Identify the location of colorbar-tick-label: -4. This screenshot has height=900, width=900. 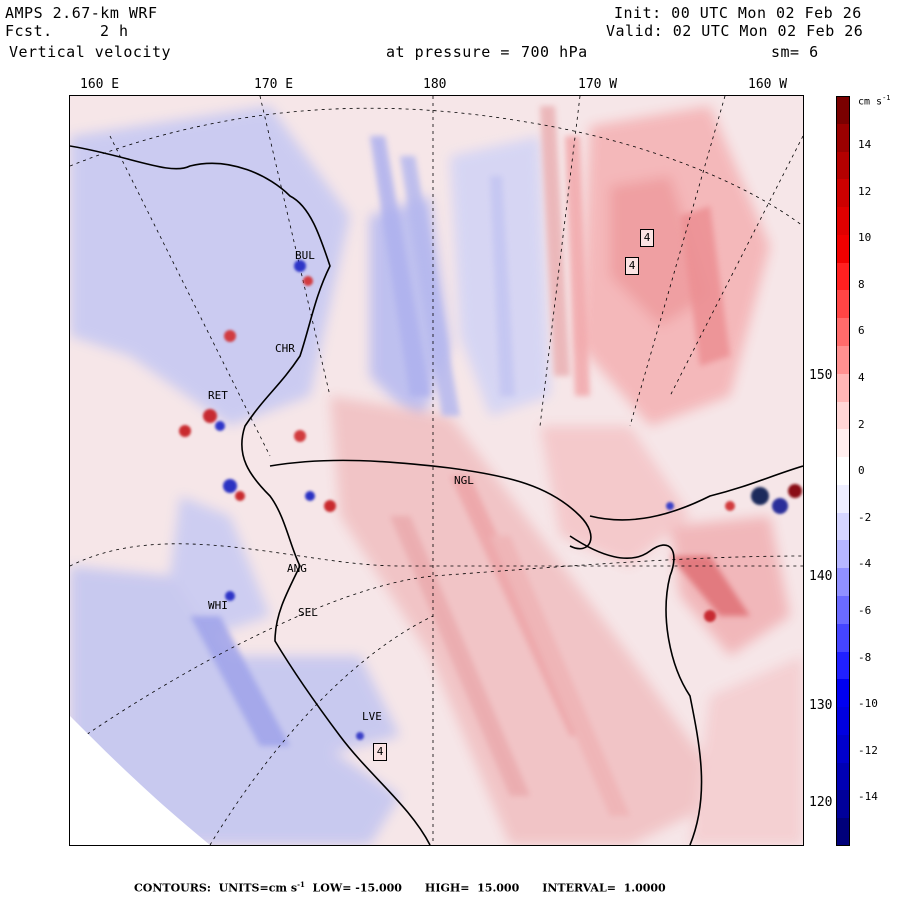
(865, 564).